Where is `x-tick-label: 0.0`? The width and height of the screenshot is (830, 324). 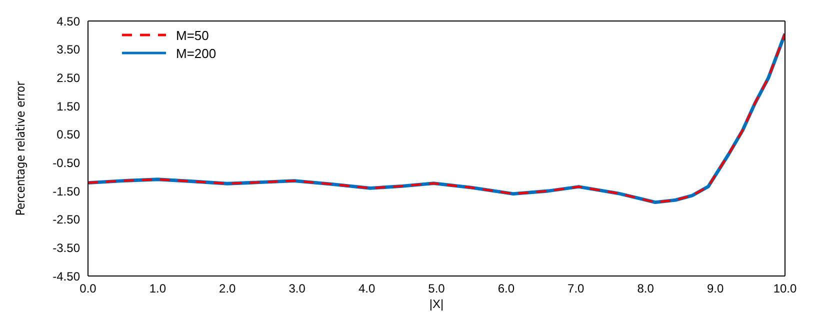 x-tick-label: 0.0 is located at coordinates (88, 289).